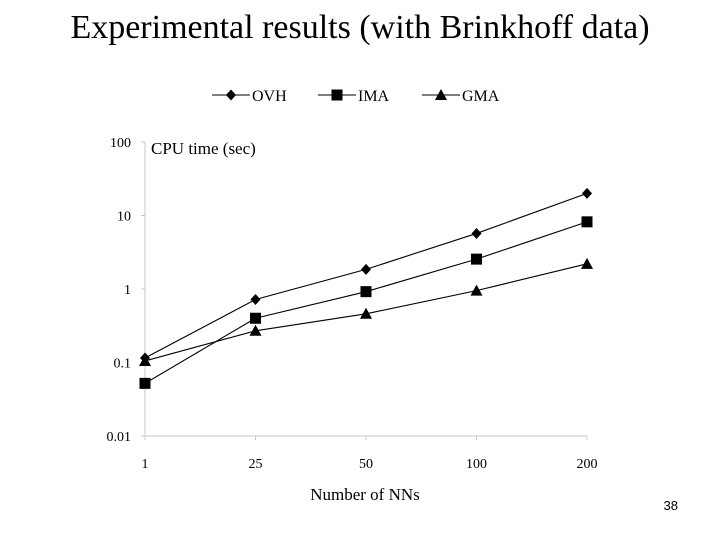  I want to click on x-tick-label: 100, so click(476, 464).